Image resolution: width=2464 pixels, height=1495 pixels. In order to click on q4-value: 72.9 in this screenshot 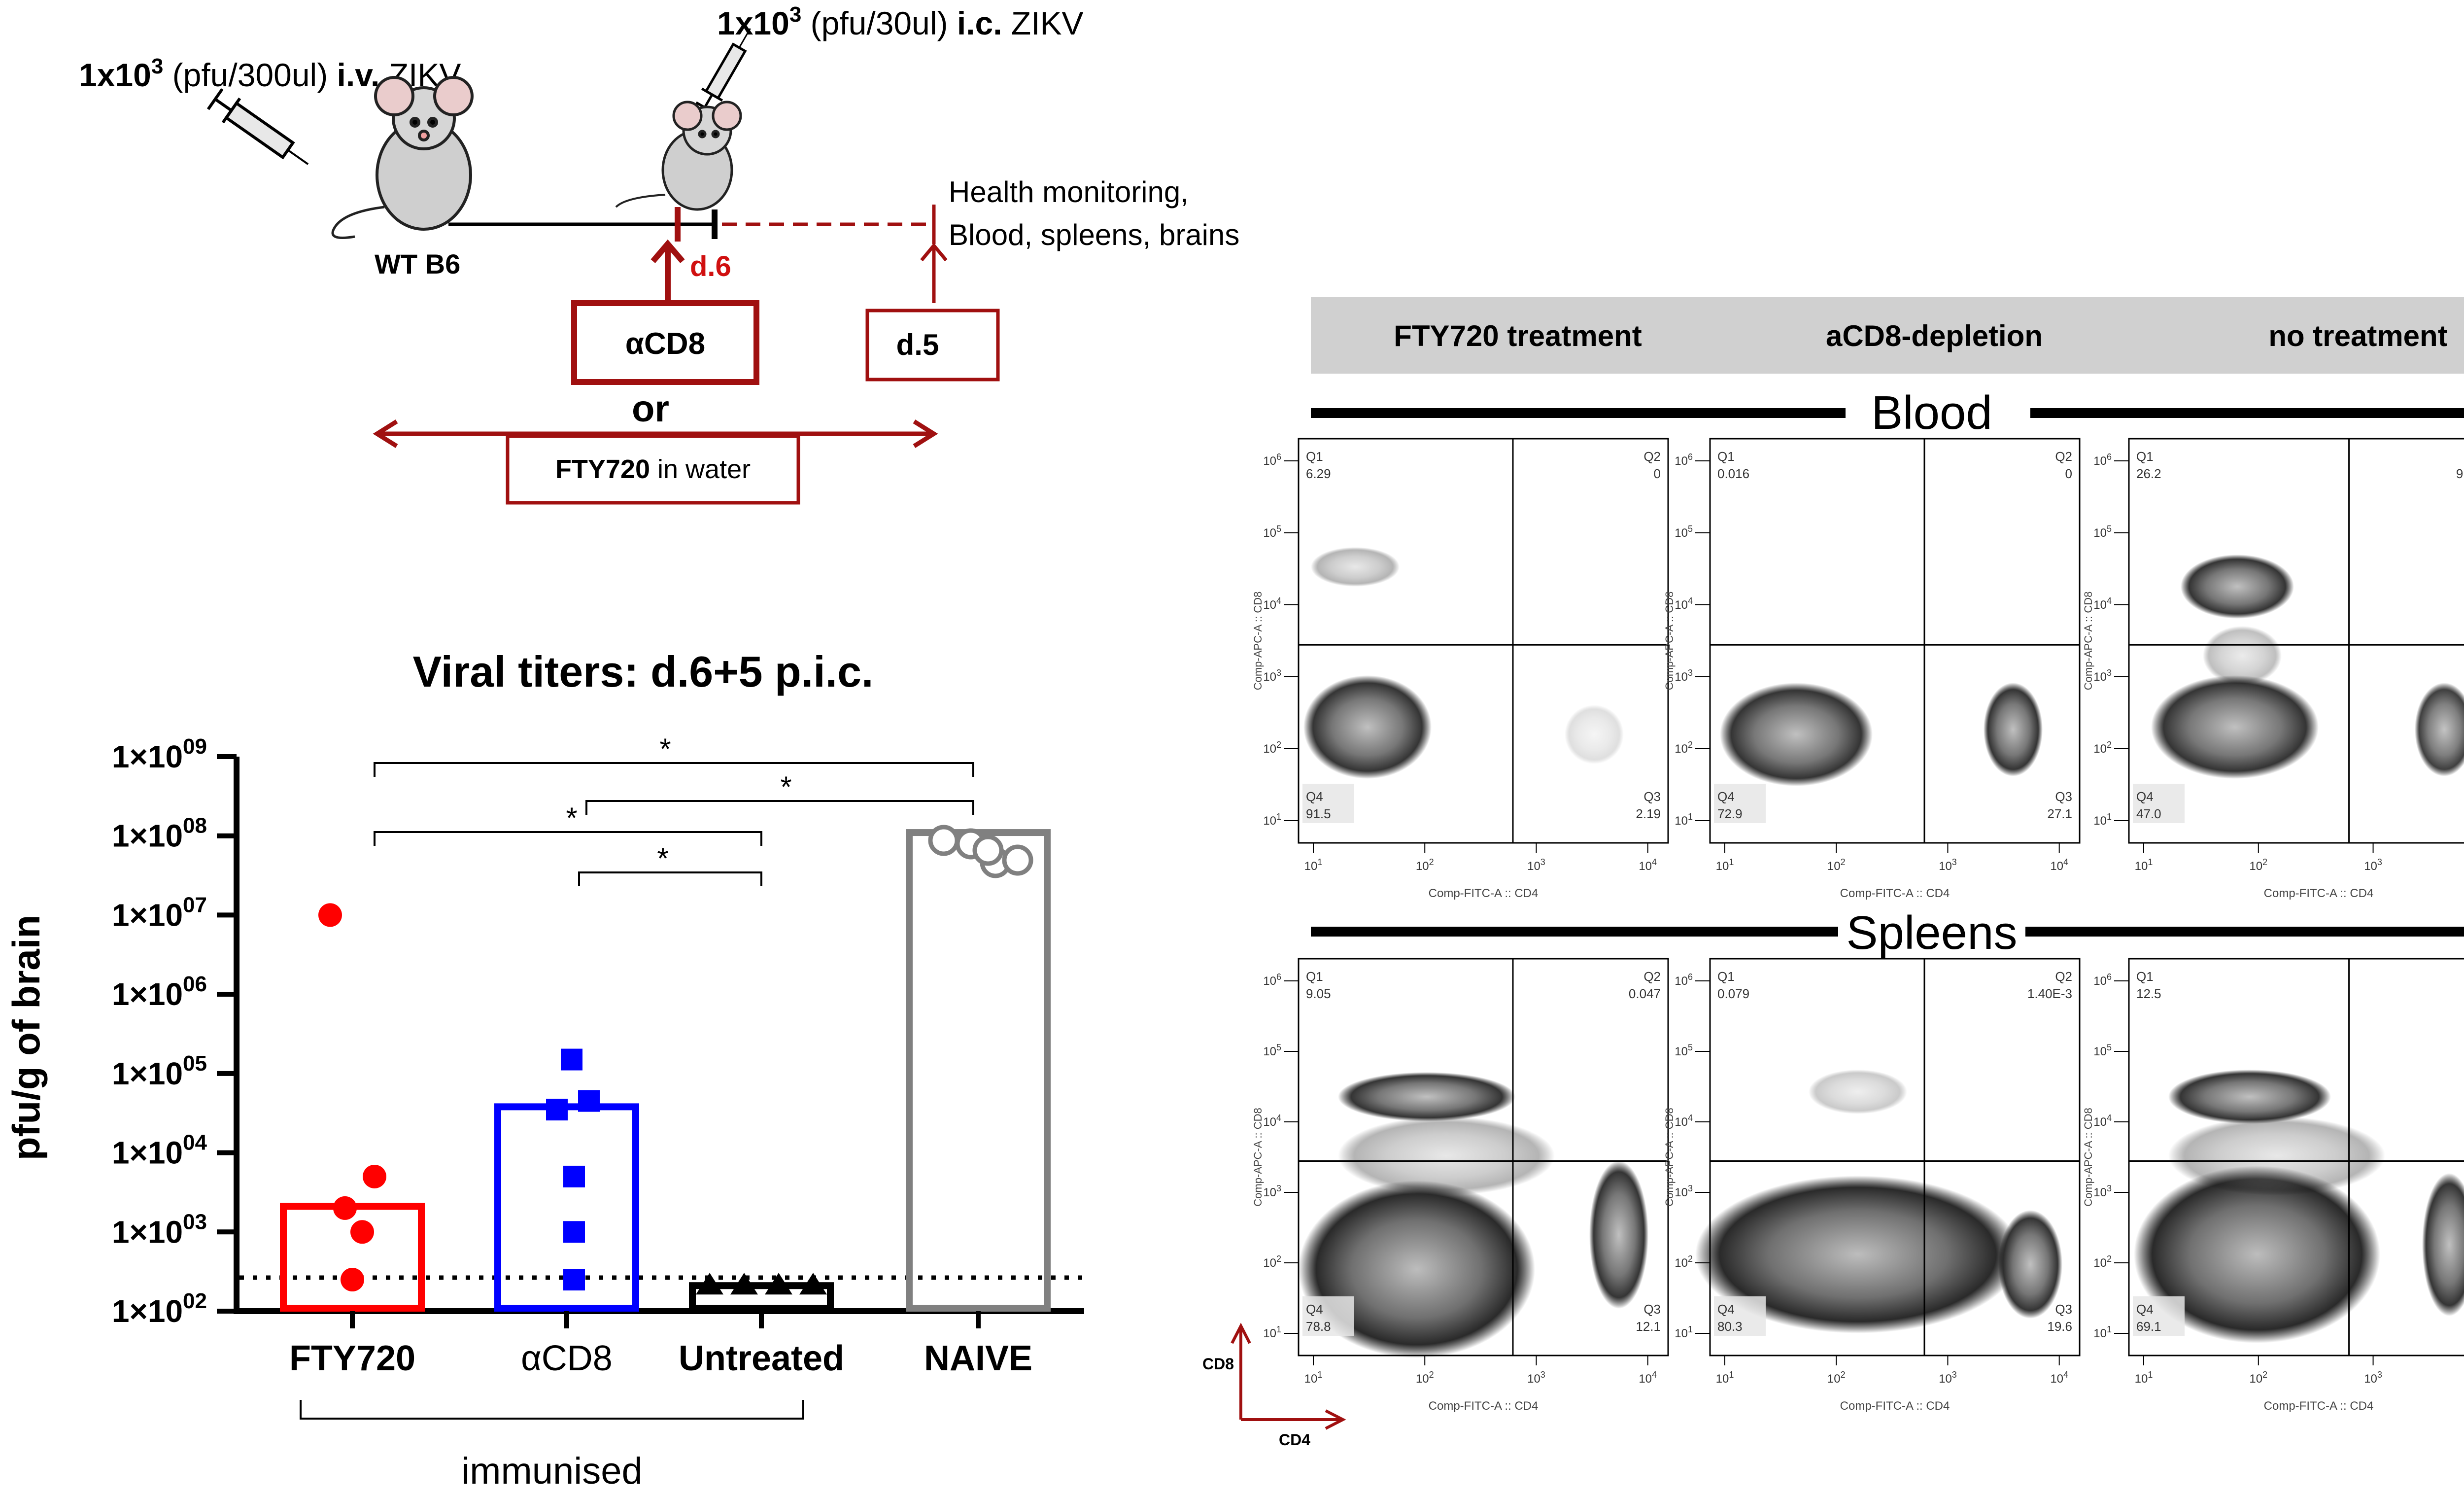, I will do `click(1730, 813)`.